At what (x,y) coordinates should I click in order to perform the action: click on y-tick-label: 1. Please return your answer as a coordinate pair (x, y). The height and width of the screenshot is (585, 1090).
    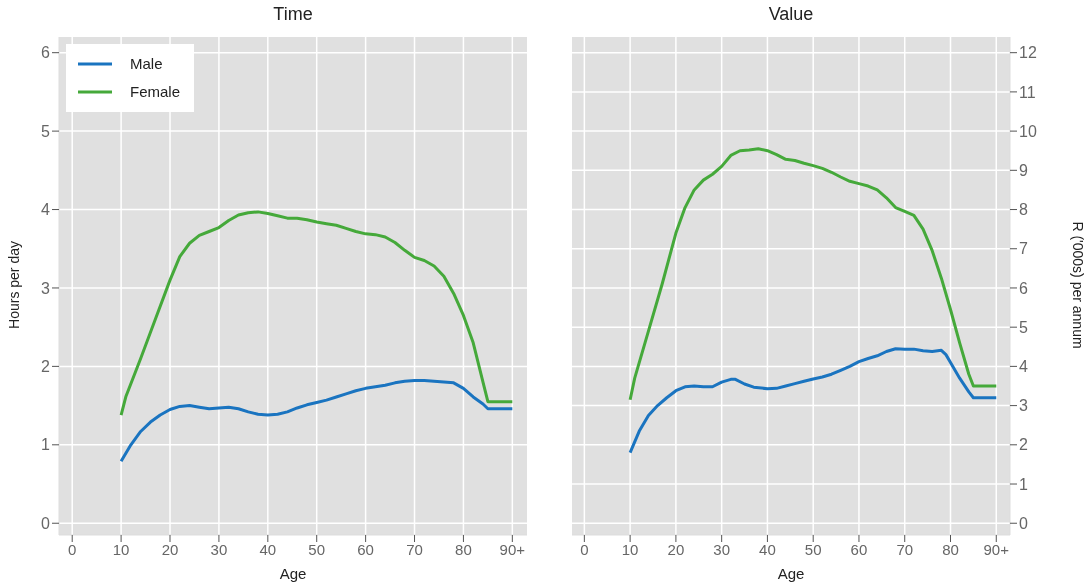
    Looking at the image, I should click on (46, 445).